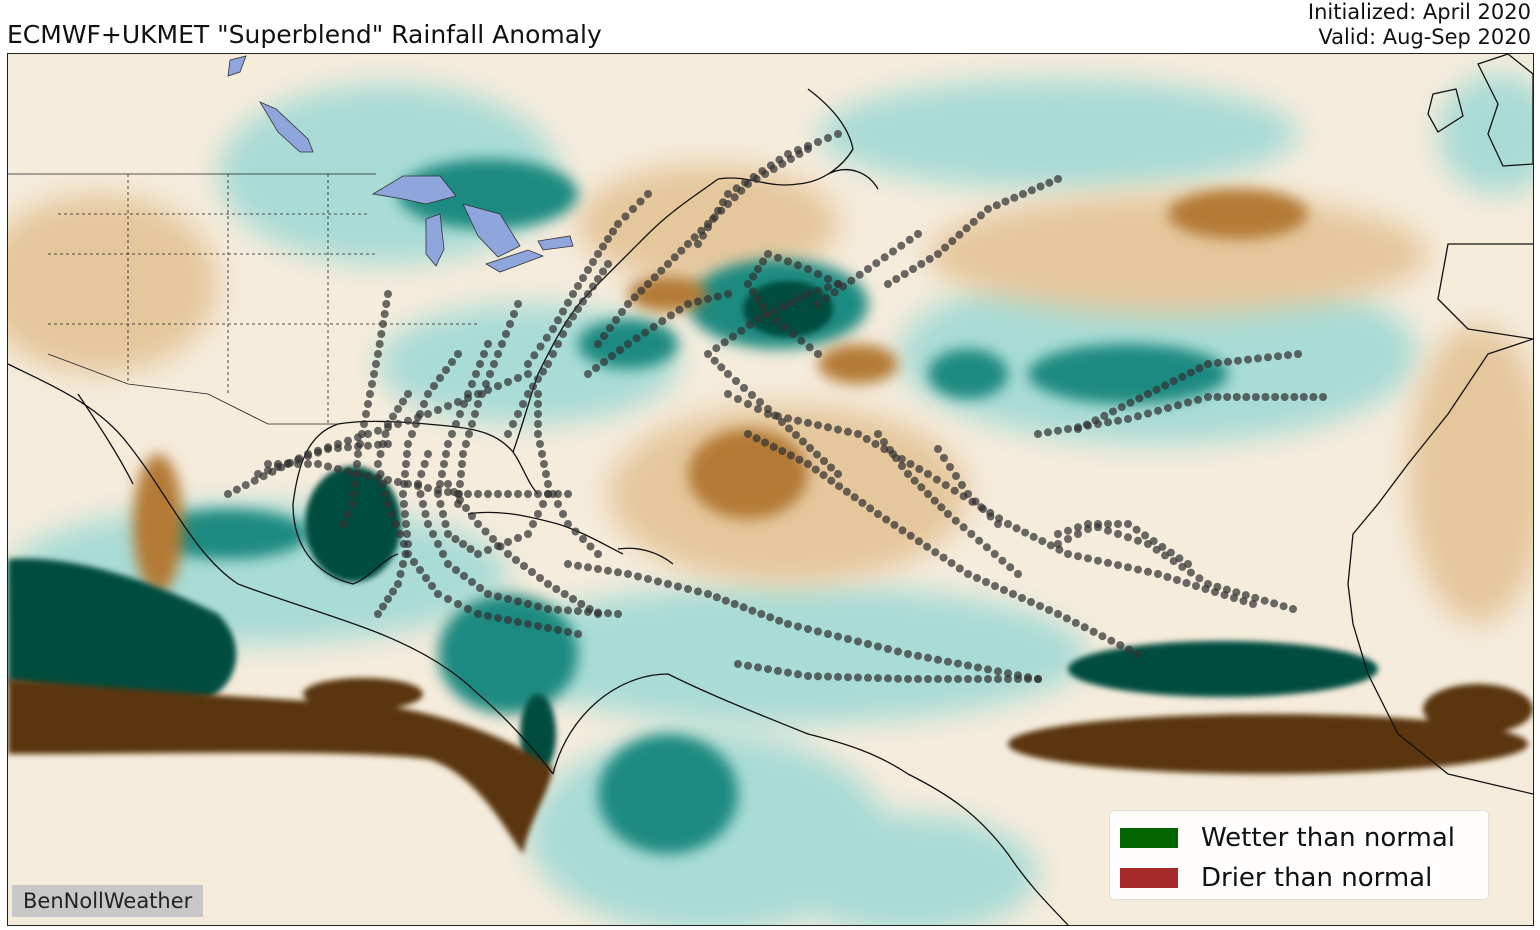  Describe the element at coordinates (286, 127) in the screenshot. I see `lake-winnipeg` at that location.